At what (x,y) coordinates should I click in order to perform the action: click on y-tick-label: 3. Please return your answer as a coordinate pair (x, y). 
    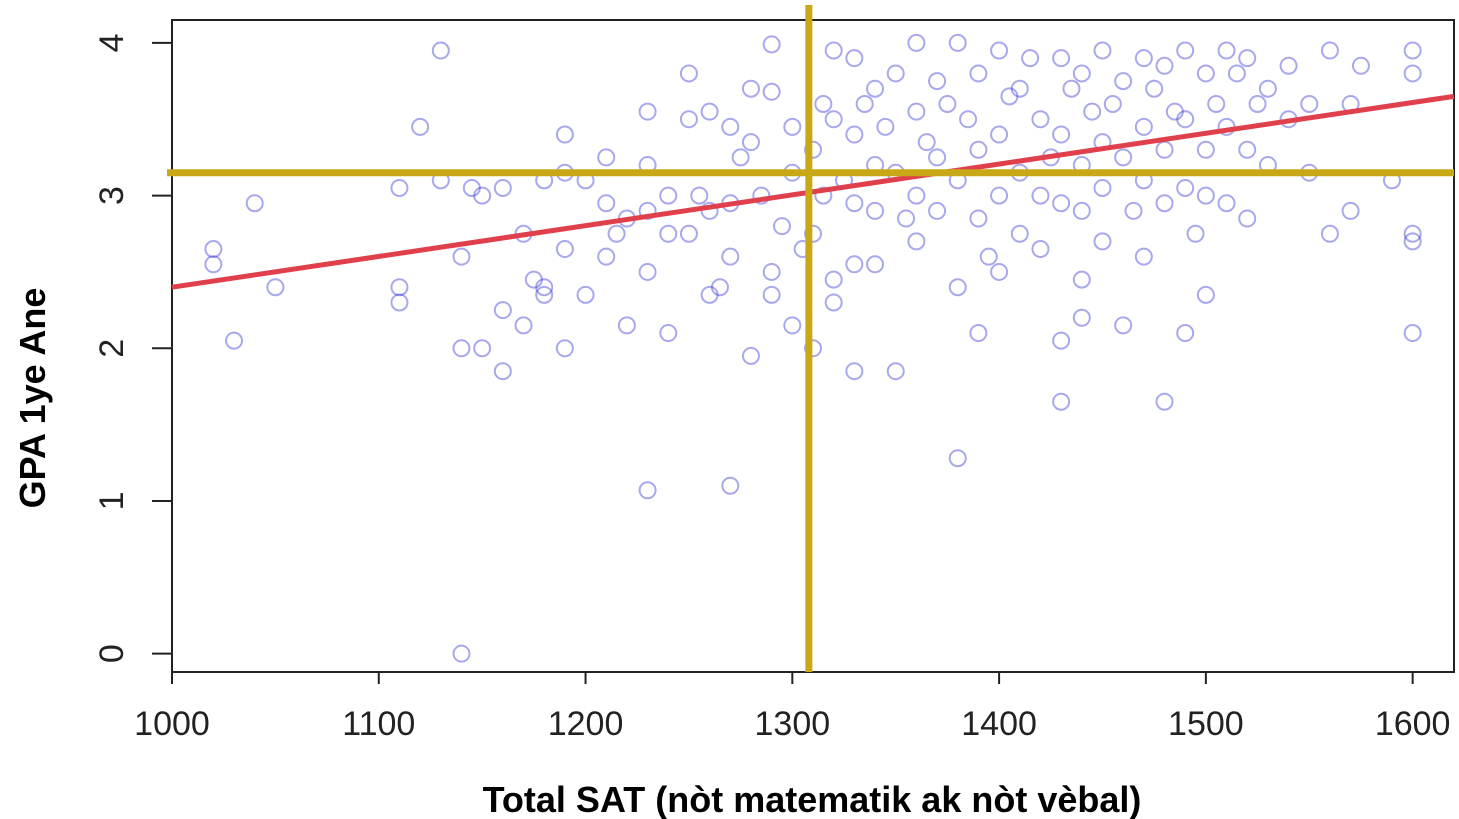
    Looking at the image, I should click on (112, 195).